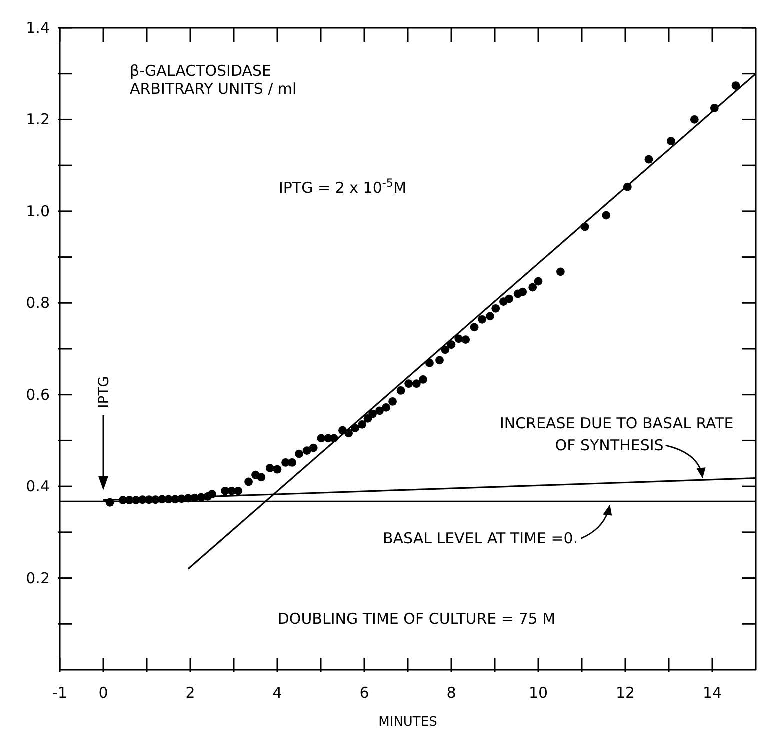 The width and height of the screenshot is (773, 744). I want to click on annotation: IPTG, so click(104, 392).